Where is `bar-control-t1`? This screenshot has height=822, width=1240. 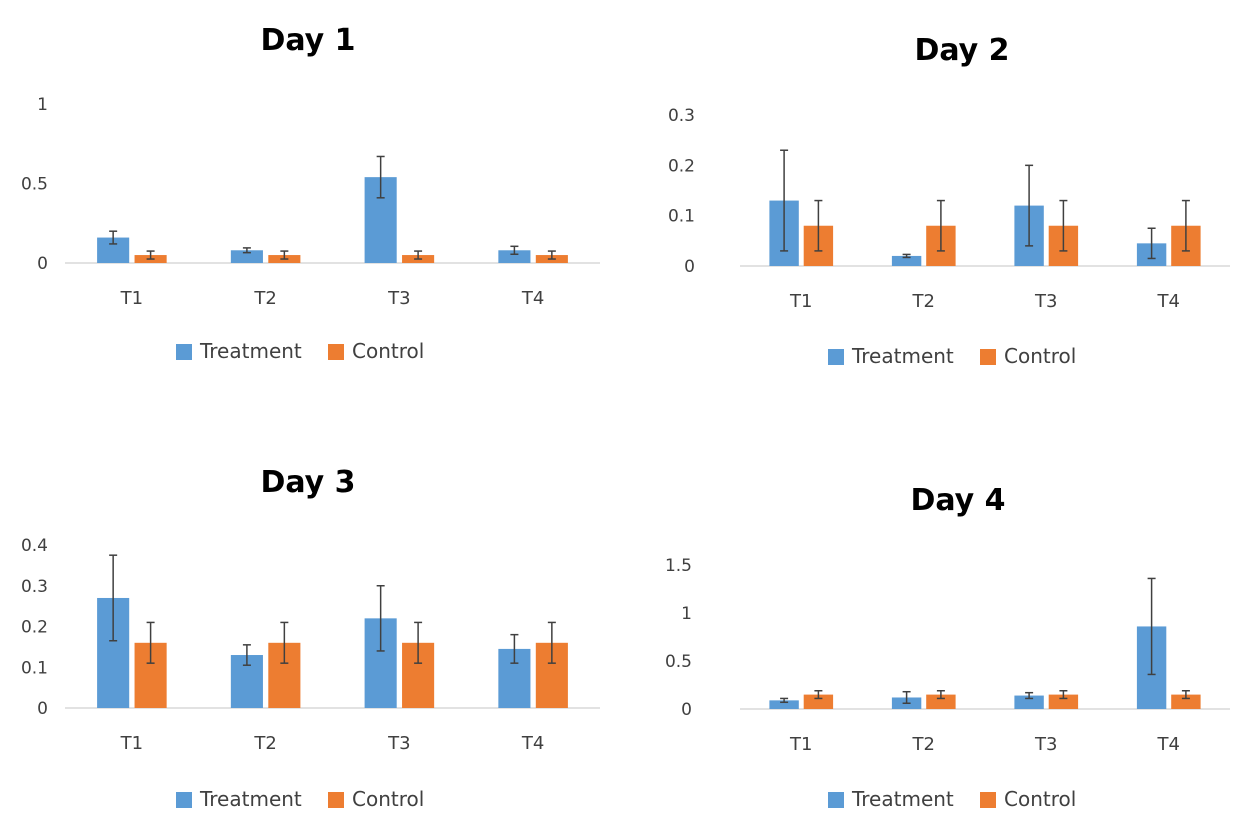 bar-control-t1 is located at coordinates (818, 701).